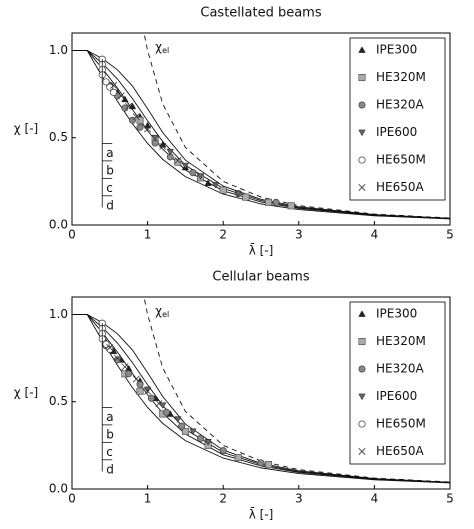 The height and width of the screenshot is (529, 474). I want to click on x-tick-label: 3, so click(299, 235).